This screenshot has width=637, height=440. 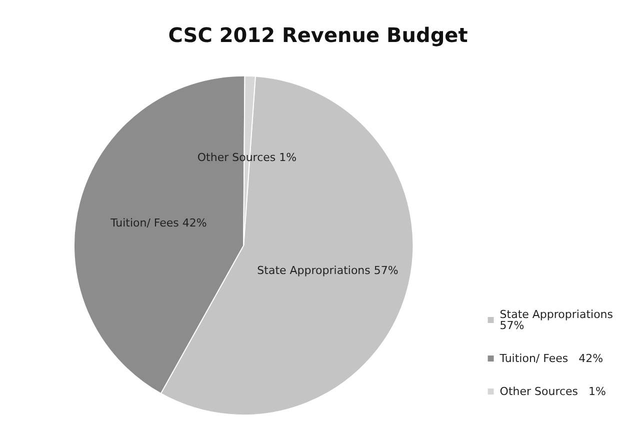 I want to click on slice-label: Other Sources 1%, so click(x=247, y=157).